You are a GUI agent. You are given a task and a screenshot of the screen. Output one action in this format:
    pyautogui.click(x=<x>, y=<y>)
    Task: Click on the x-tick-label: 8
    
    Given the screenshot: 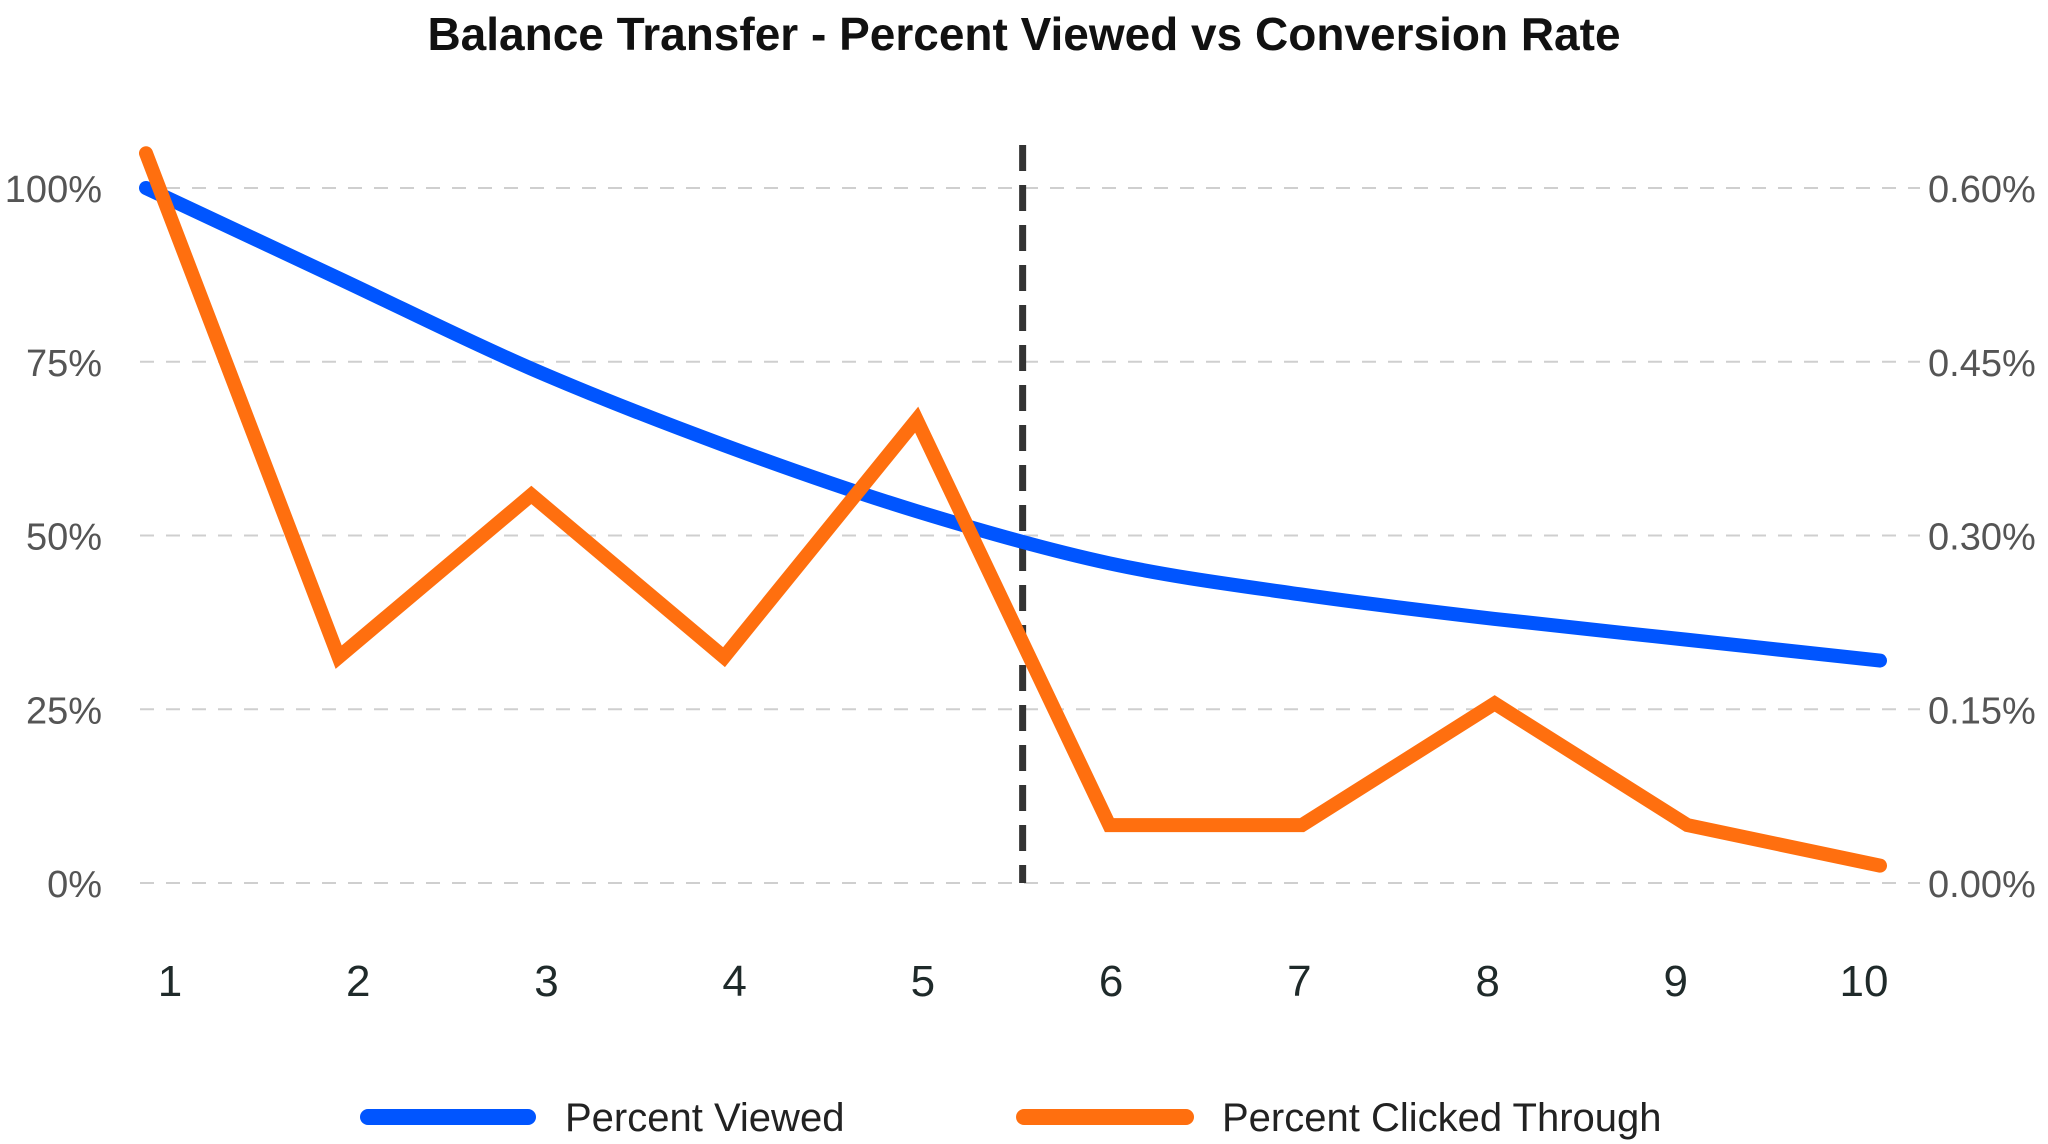 What is the action you would take?
    pyautogui.click(x=1487, y=981)
    